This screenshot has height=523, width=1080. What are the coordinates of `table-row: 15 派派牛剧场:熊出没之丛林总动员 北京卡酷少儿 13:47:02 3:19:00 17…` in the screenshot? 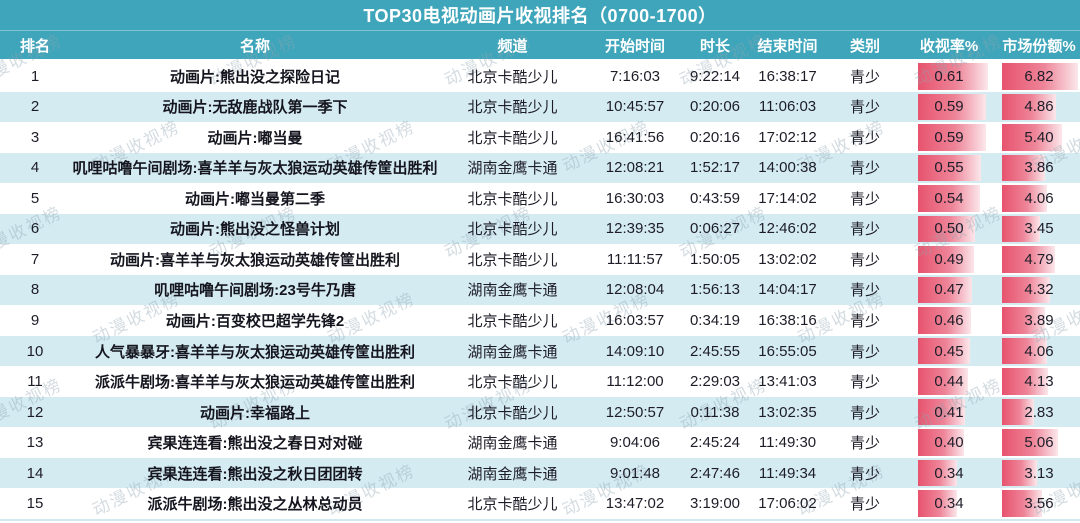 It's located at (540, 503).